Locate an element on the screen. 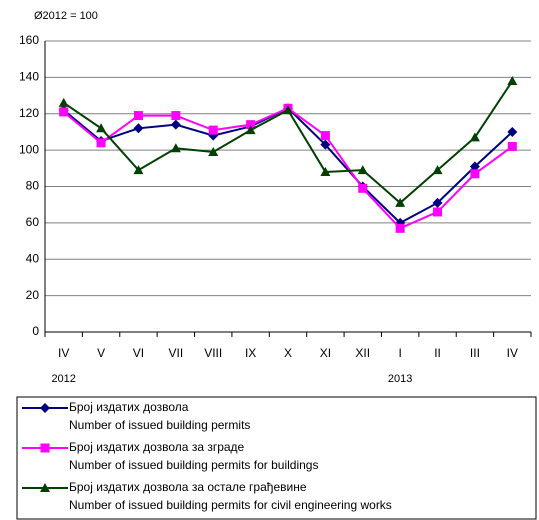 This screenshot has height=520, width=539. legend-label: Број издатих дозвола за зграде is located at coordinates (157, 447).